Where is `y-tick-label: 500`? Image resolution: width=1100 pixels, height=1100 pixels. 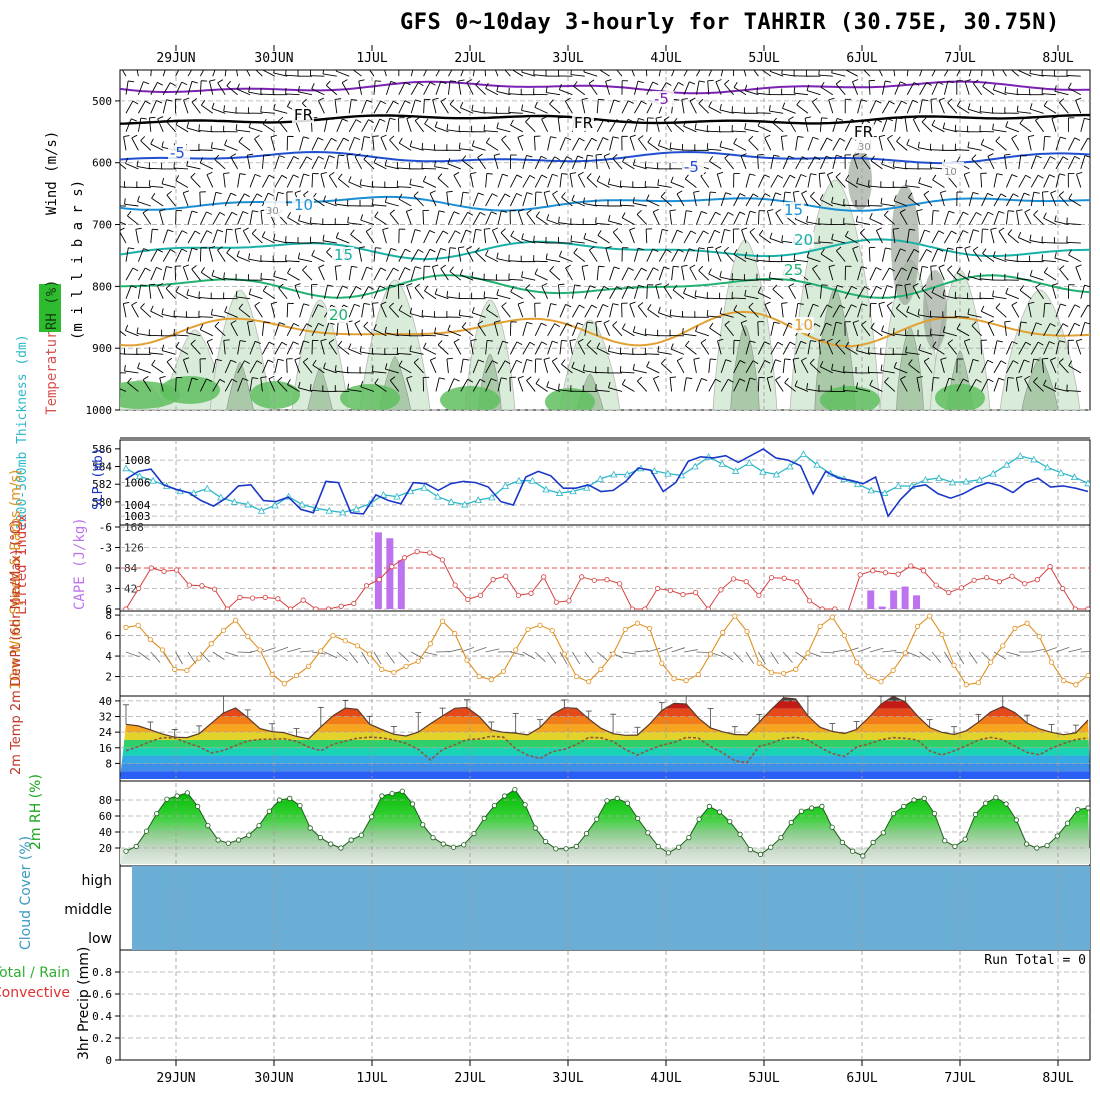 y-tick-label: 500 is located at coordinates (102, 101).